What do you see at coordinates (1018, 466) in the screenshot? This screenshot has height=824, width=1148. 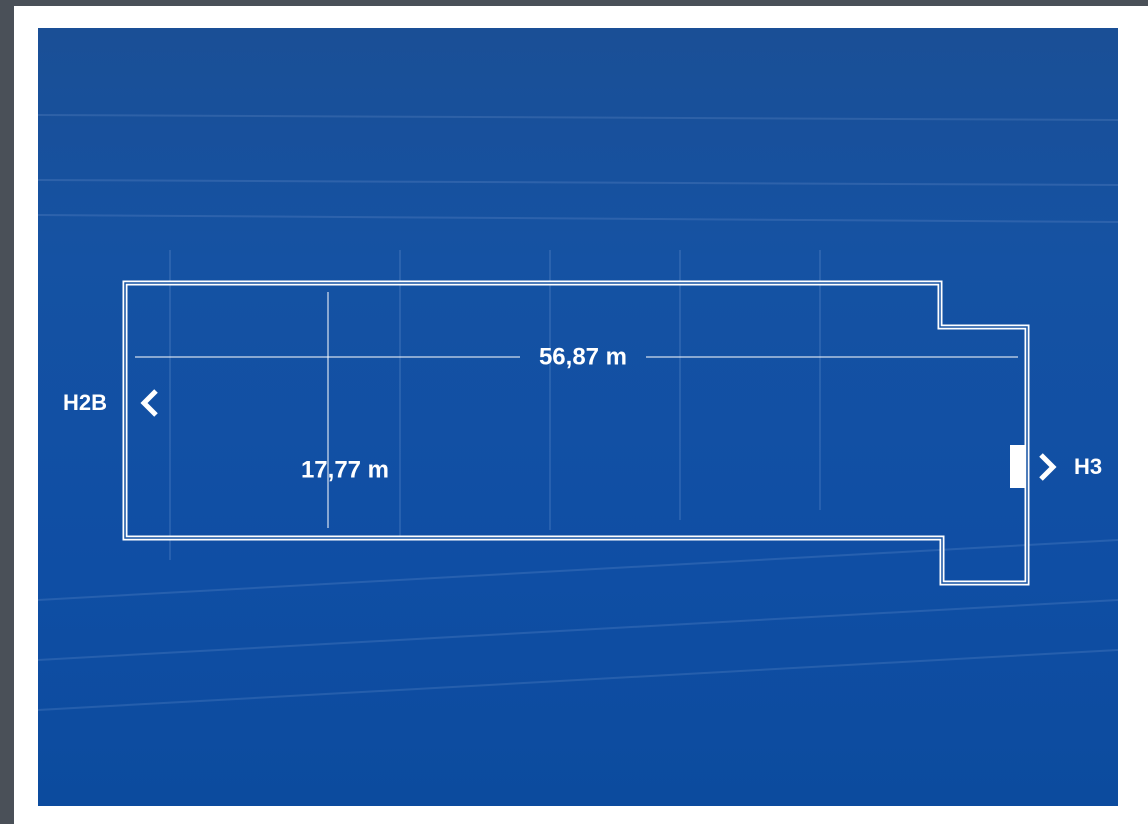 I see `door` at bounding box center [1018, 466].